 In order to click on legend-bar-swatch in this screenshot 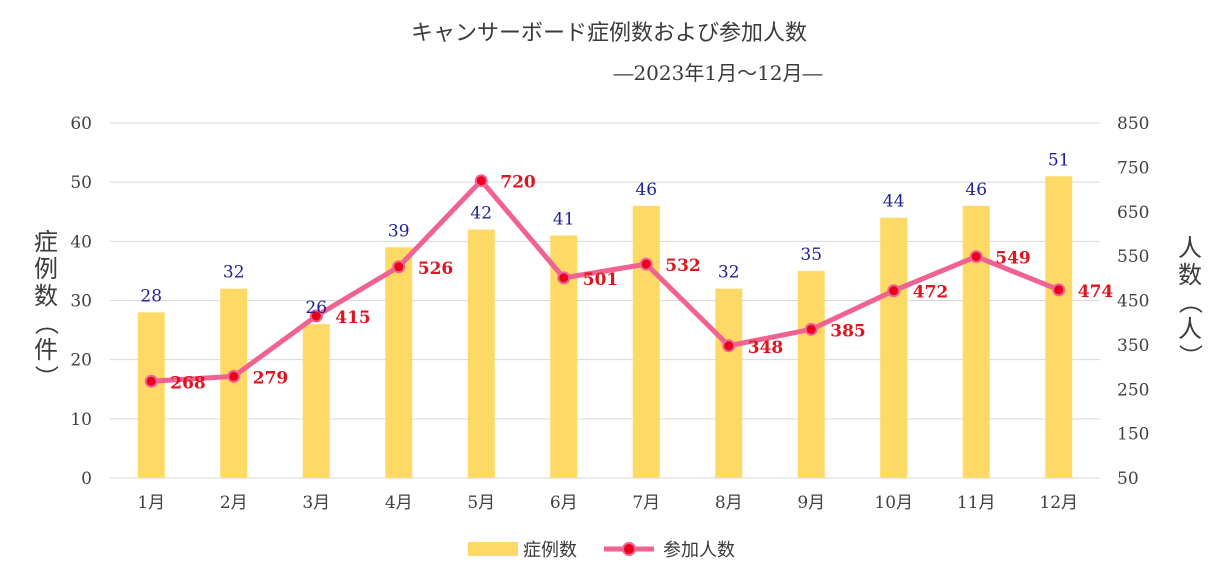, I will do `click(493, 549)`.